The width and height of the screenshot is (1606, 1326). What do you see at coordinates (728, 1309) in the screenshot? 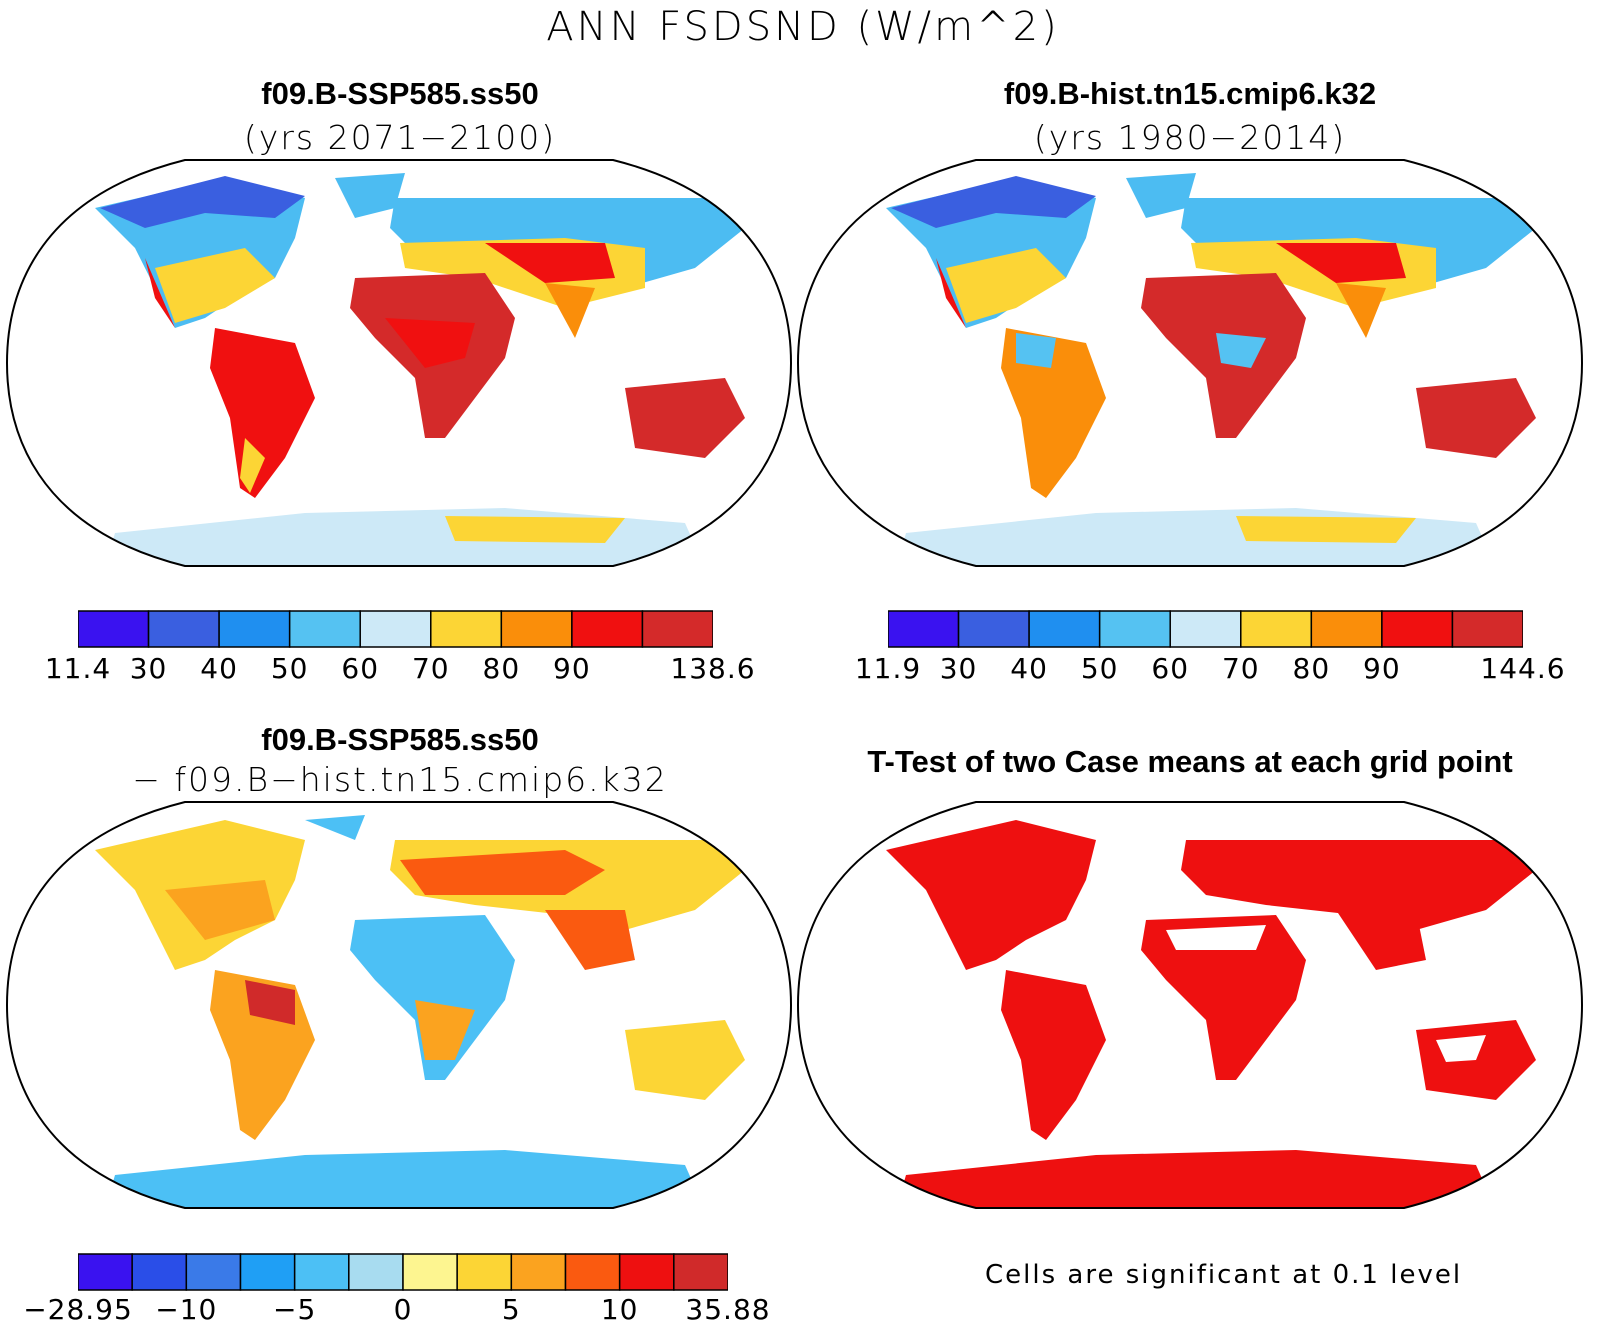
I see `colorbar-tick-label: 35.88` at bounding box center [728, 1309].